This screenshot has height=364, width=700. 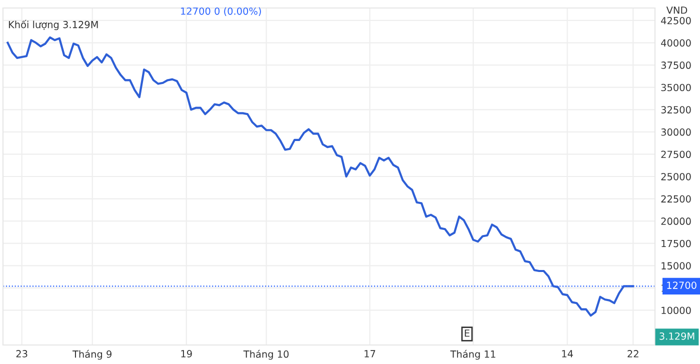 I want to click on x-tick-label: Tháng 10, so click(x=266, y=355).